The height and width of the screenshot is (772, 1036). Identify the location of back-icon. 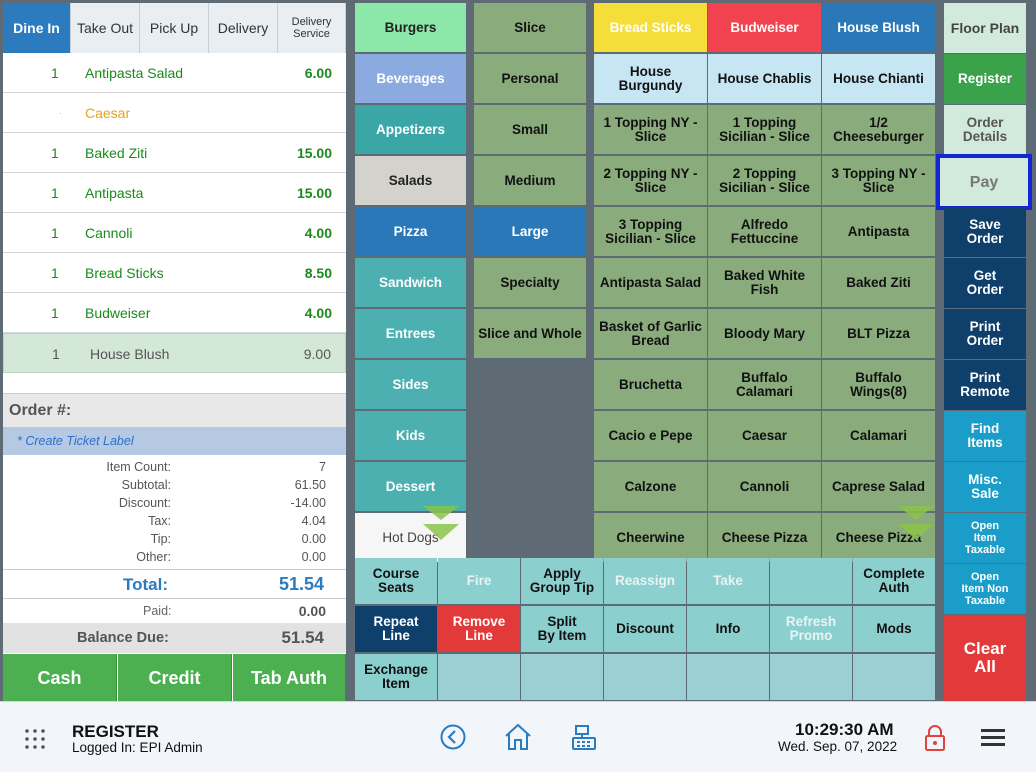
(453, 737).